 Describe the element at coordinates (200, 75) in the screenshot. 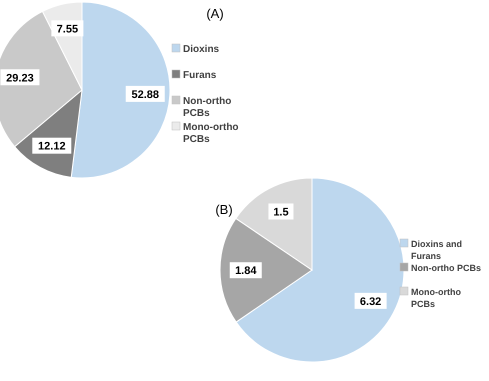

I see `legend-label: Furans` at that location.